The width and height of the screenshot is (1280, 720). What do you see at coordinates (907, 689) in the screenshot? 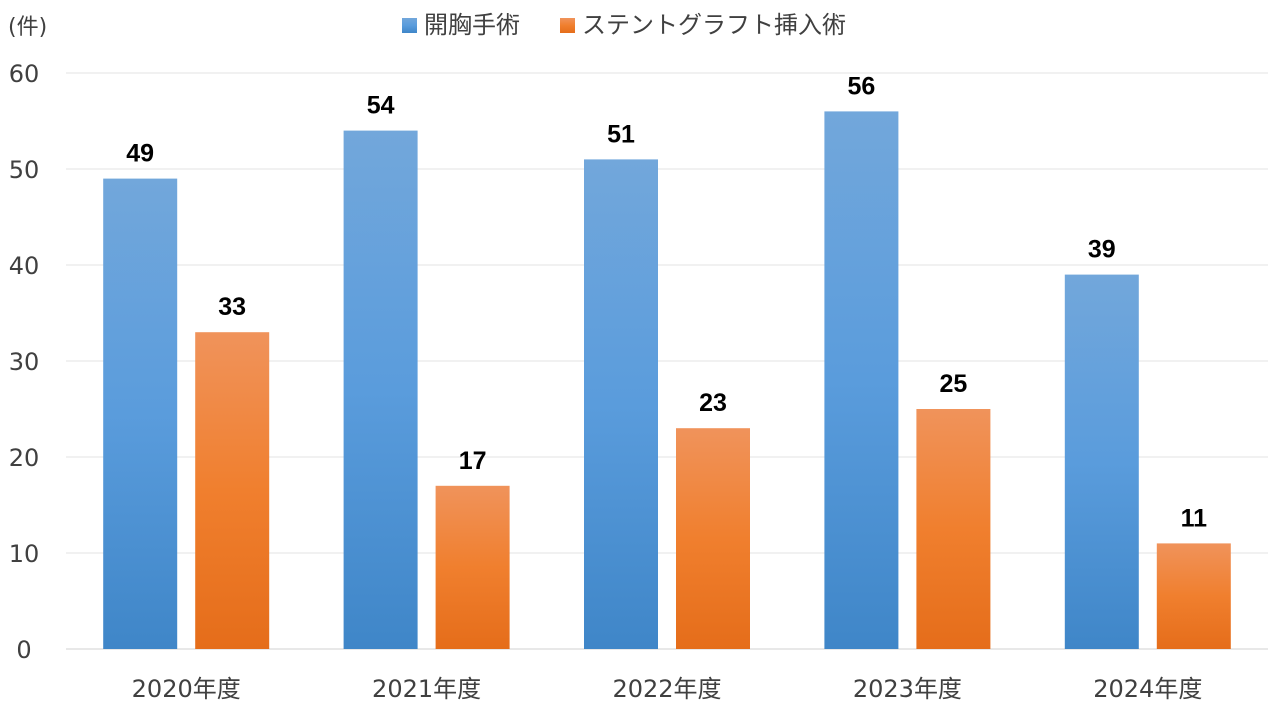
I see `x-tick-label: 2023年度` at bounding box center [907, 689].